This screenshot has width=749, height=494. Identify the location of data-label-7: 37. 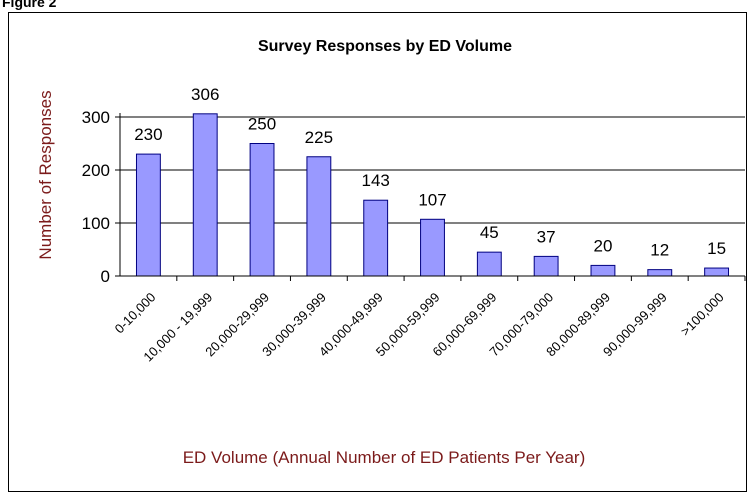
(546, 236).